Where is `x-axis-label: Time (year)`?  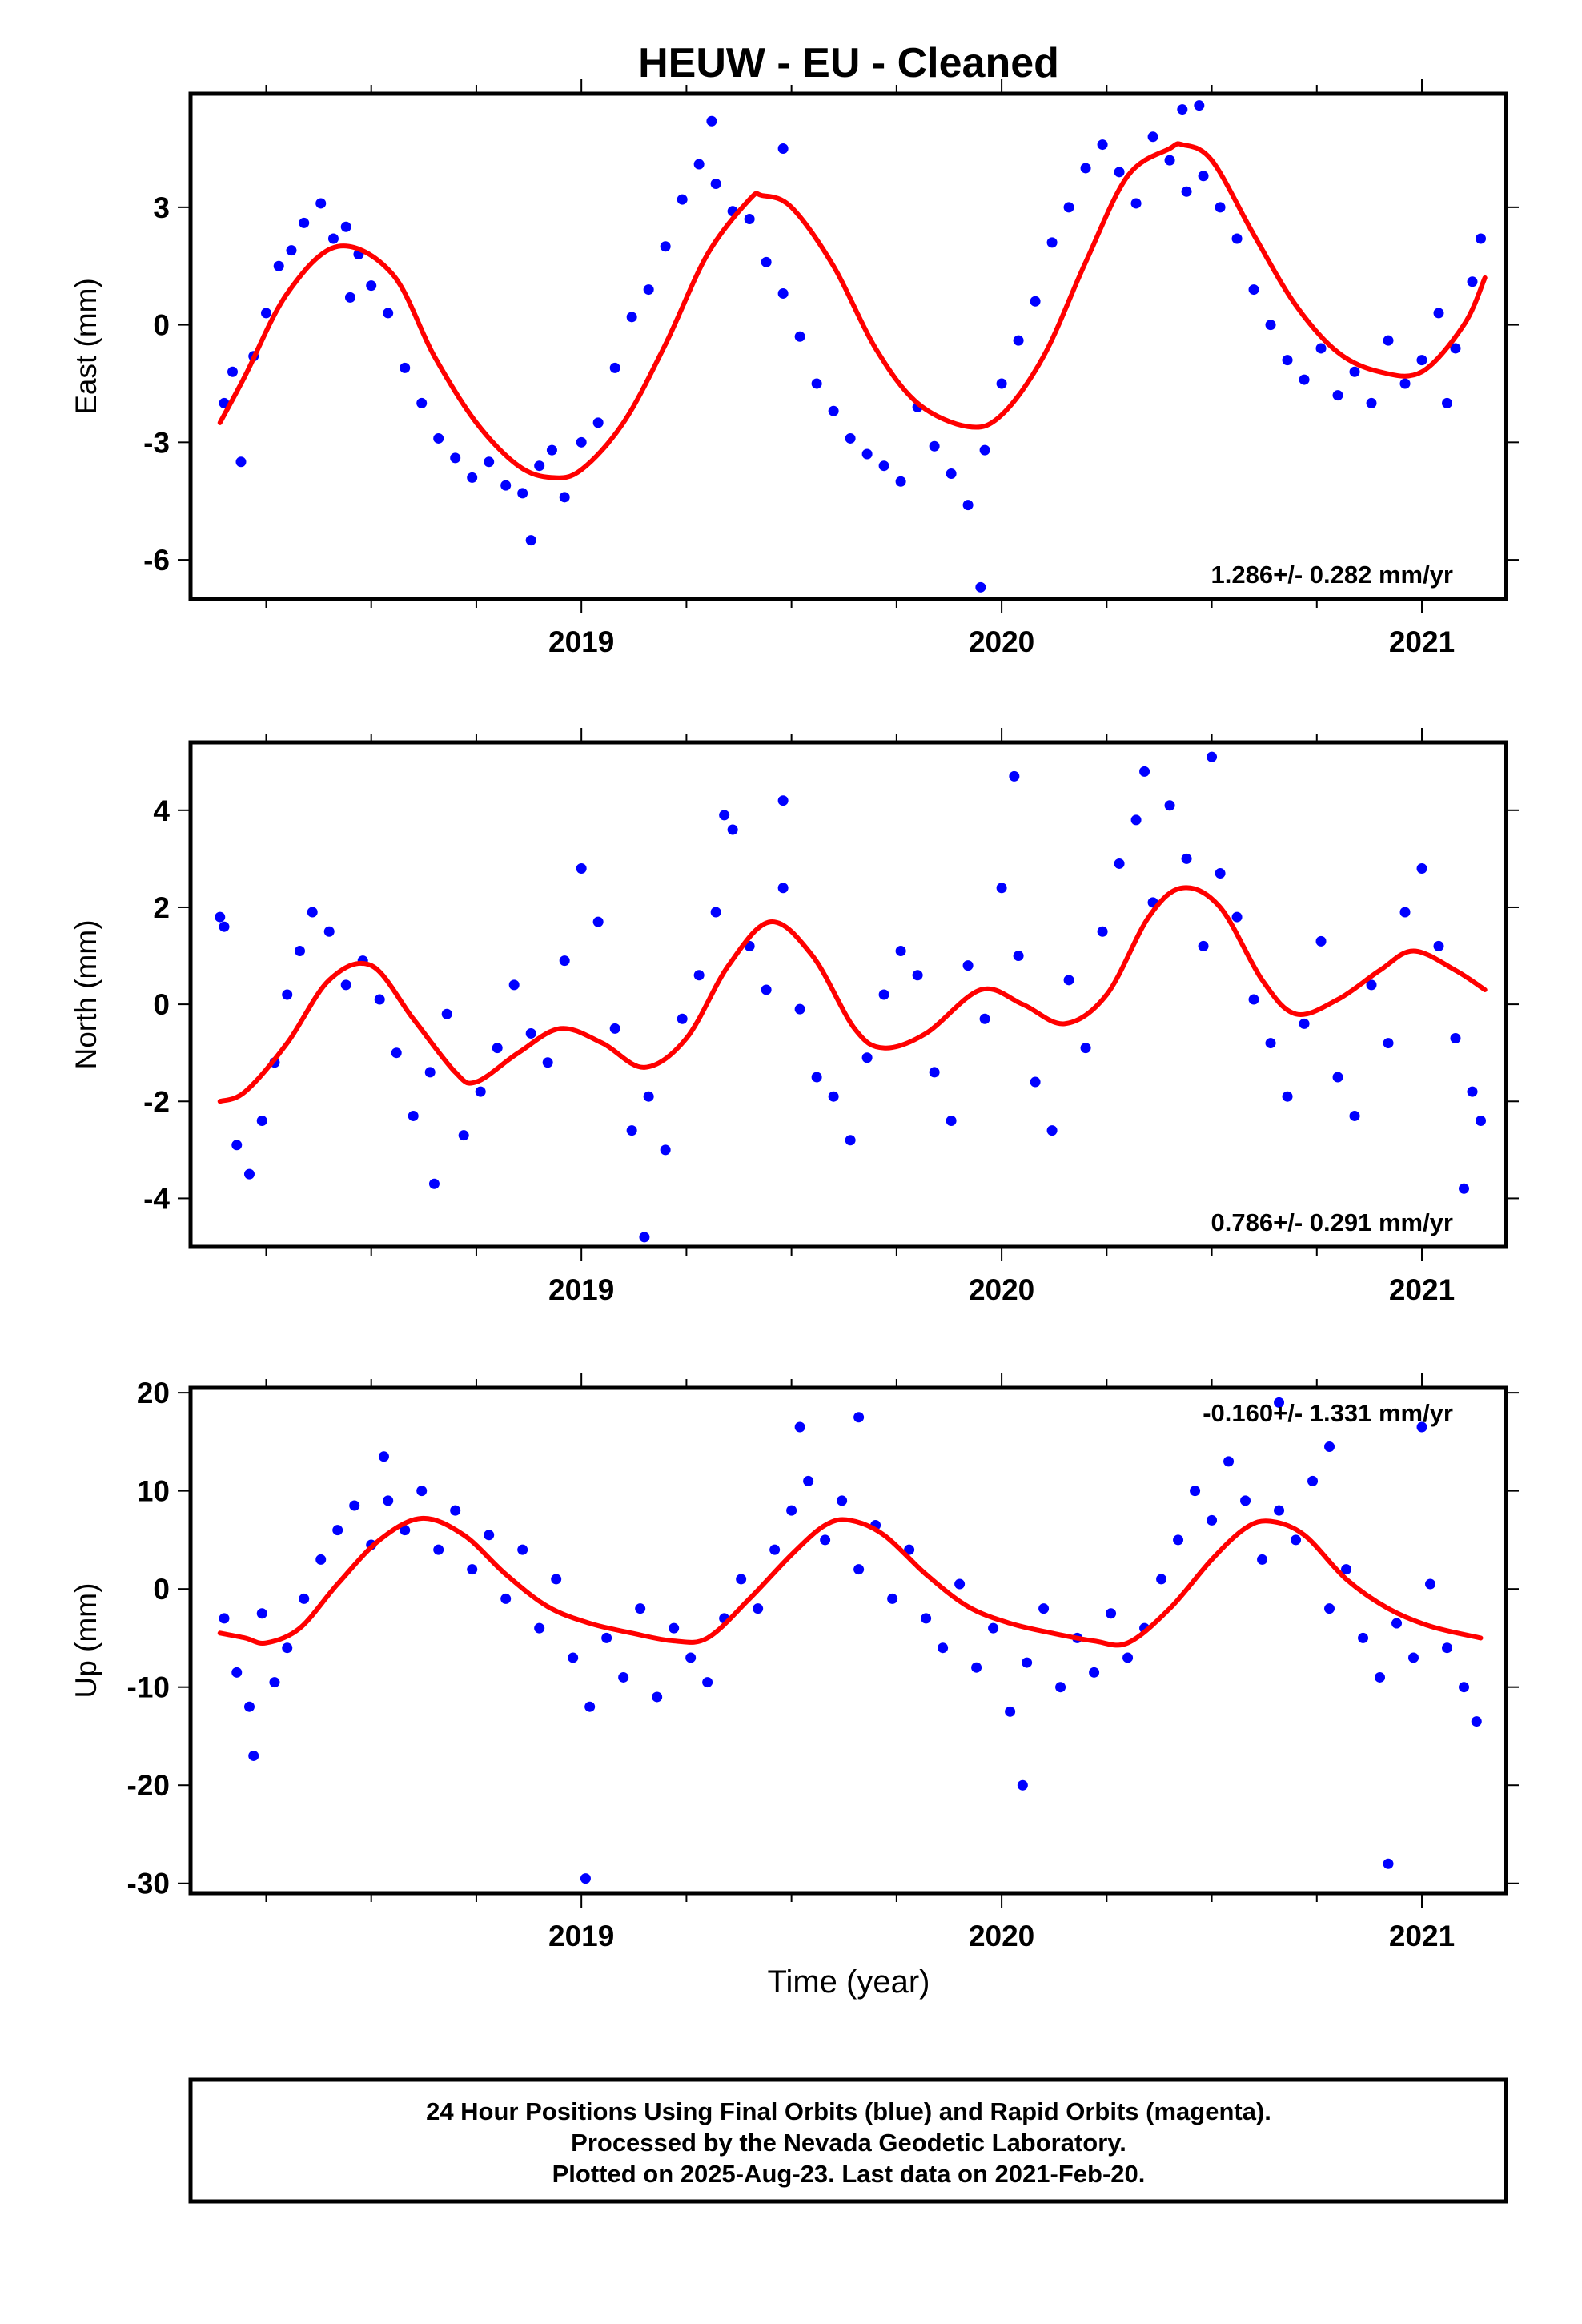 x-axis-label: Time (year) is located at coordinates (849, 1982).